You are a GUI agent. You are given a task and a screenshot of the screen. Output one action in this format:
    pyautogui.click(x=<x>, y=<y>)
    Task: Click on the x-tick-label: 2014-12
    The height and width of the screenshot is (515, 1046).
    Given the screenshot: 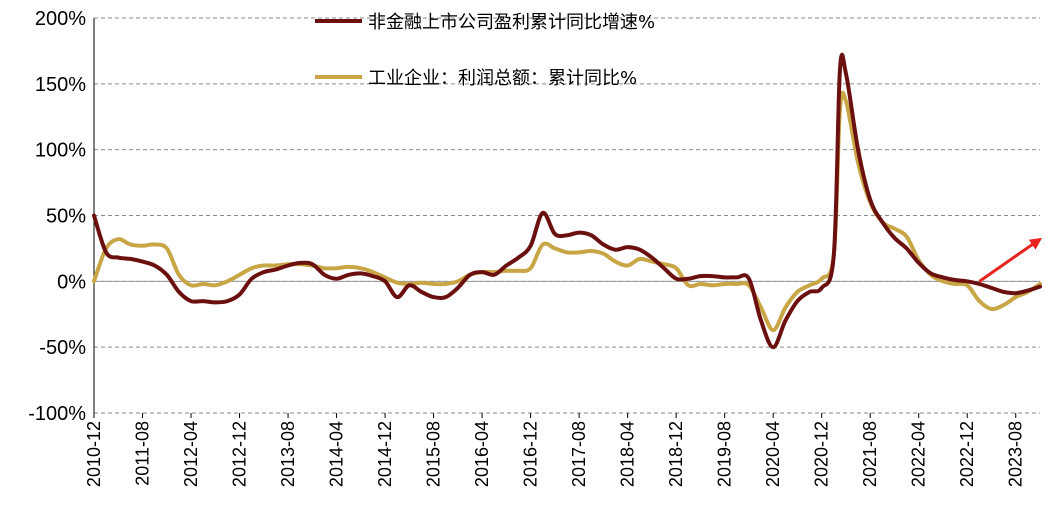 What is the action you would take?
    pyautogui.click(x=385, y=454)
    